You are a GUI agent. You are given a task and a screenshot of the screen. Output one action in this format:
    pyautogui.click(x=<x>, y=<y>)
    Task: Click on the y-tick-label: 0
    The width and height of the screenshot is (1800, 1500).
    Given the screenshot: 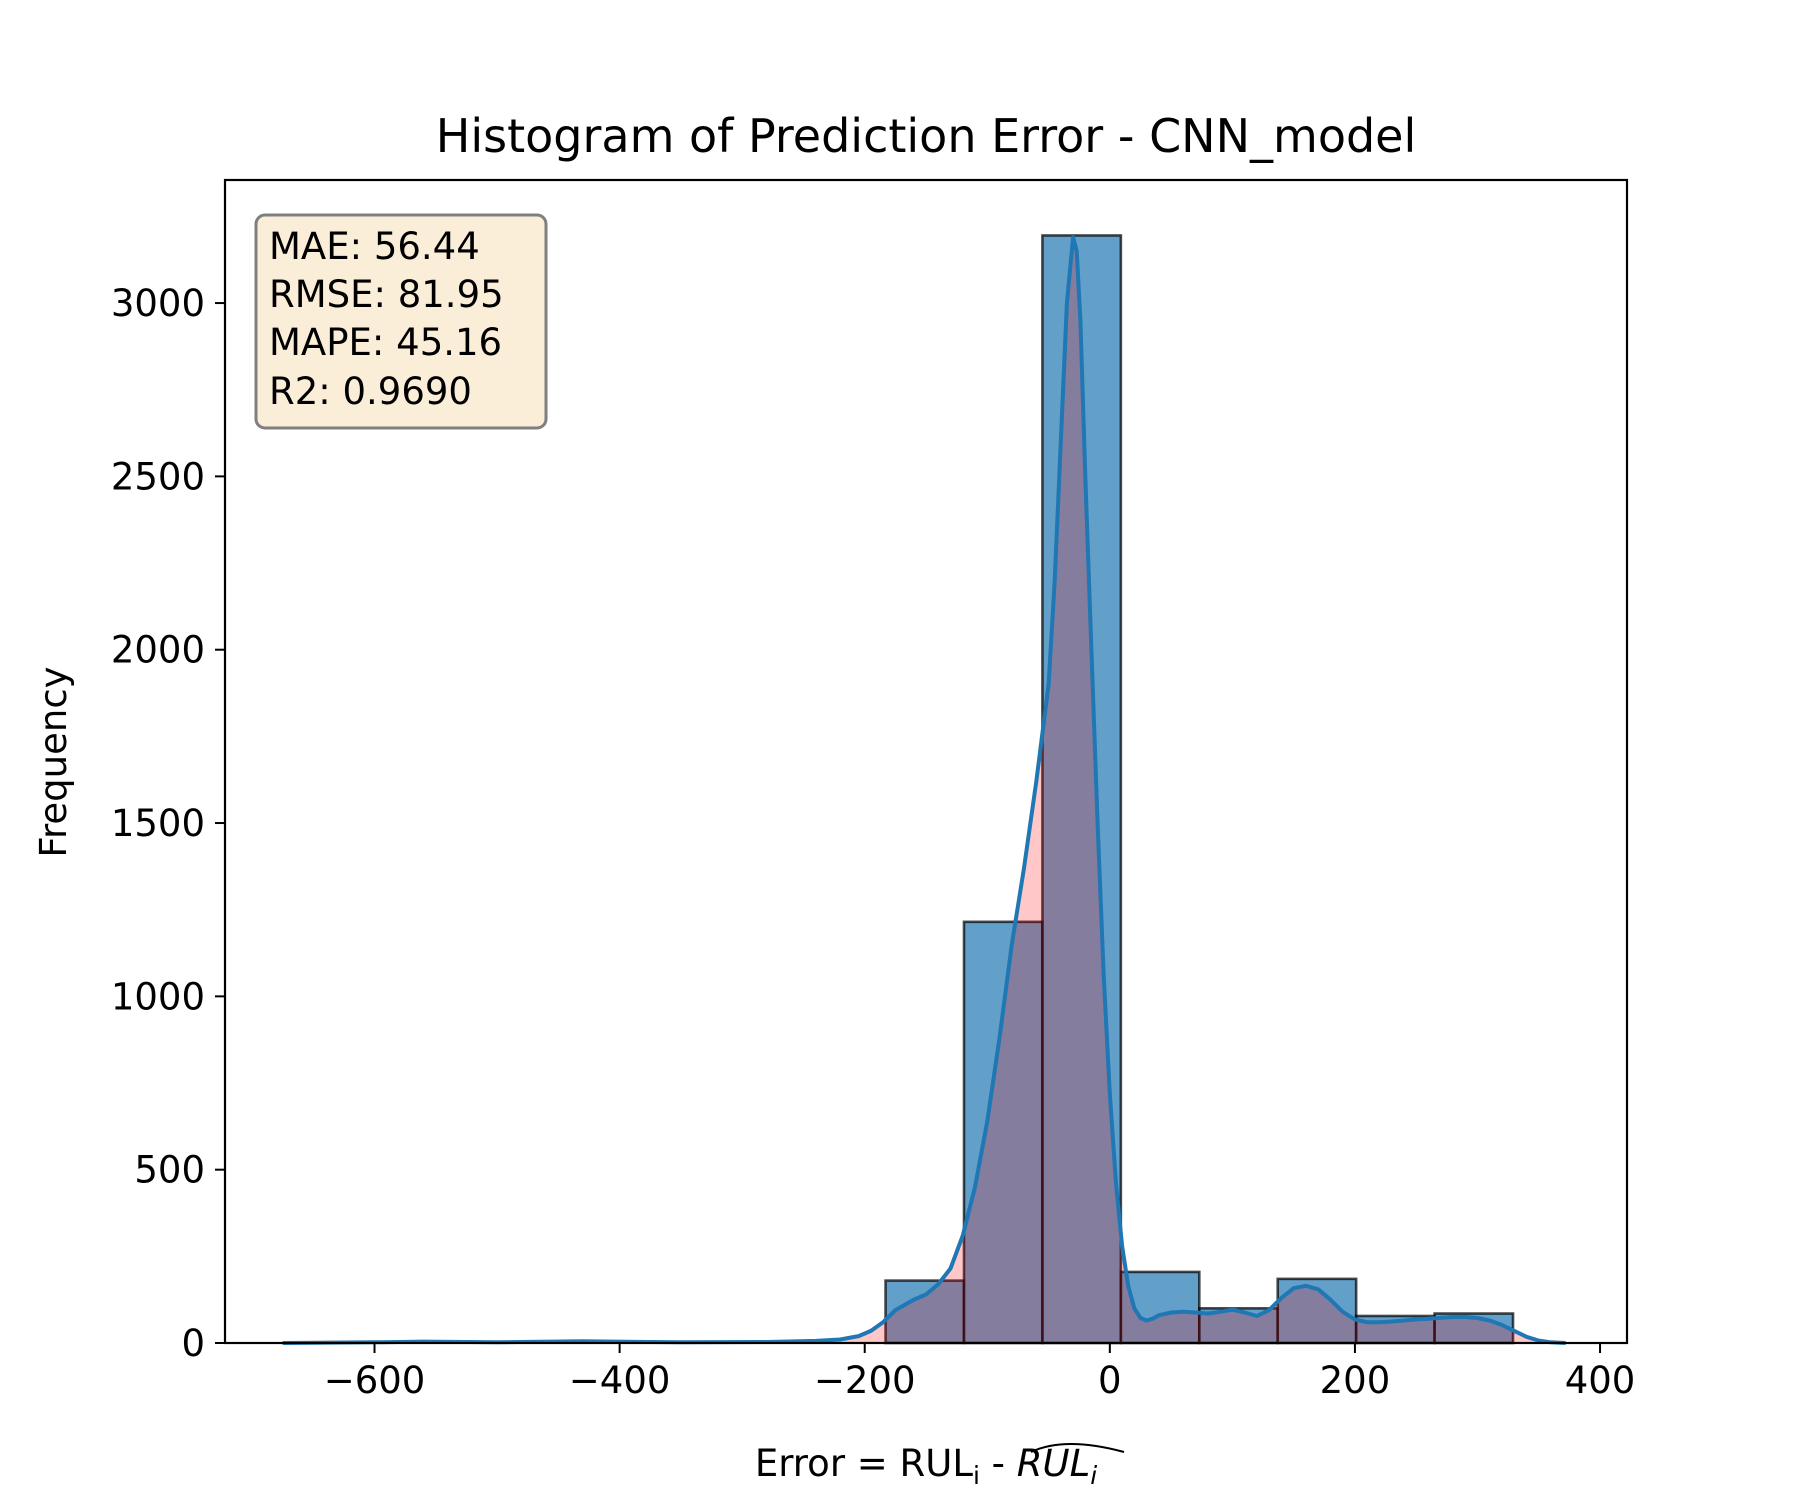 What is the action you would take?
    pyautogui.click(x=193, y=1343)
    